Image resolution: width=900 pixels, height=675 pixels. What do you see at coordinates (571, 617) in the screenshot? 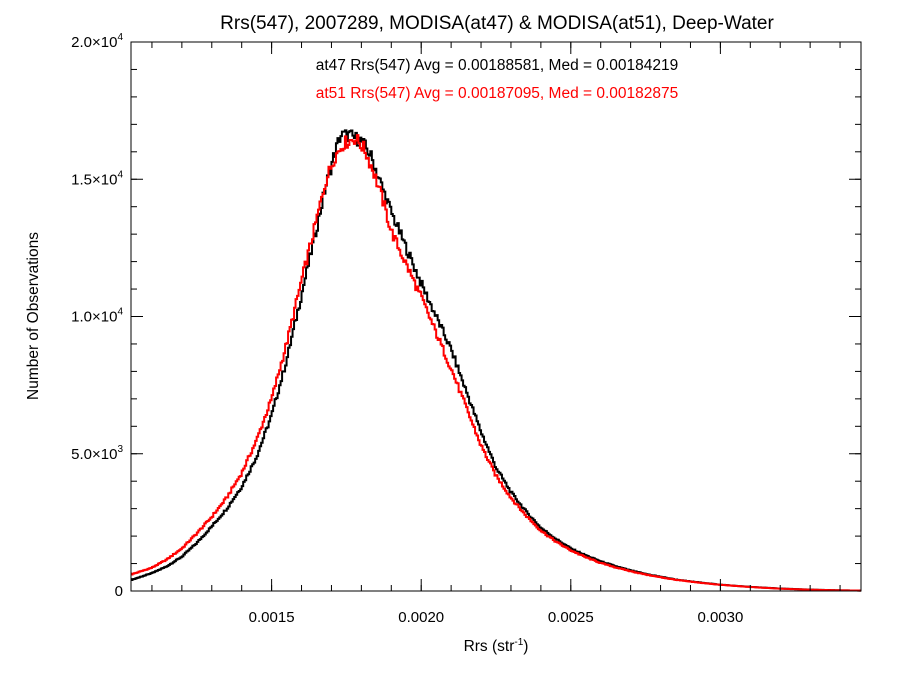
I see `x-tick-label: 0.0025` at bounding box center [571, 617].